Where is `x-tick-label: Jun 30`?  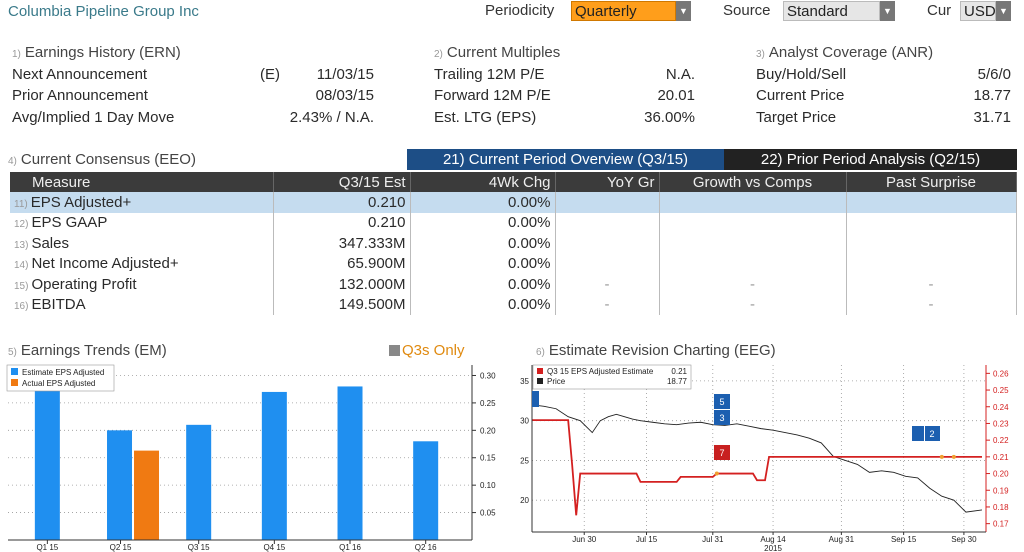 x-tick-label: Jun 30 is located at coordinates (584, 539).